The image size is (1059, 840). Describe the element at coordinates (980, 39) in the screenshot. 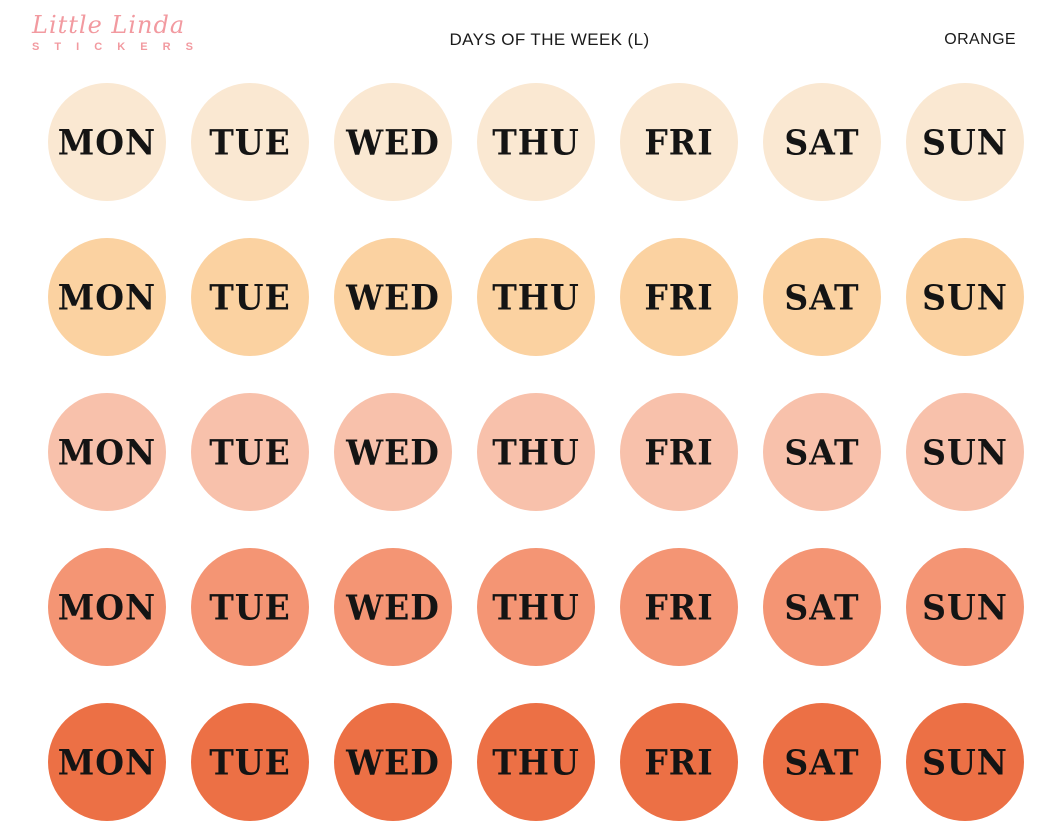

I see `color-variant-label: ORANGE` at that location.